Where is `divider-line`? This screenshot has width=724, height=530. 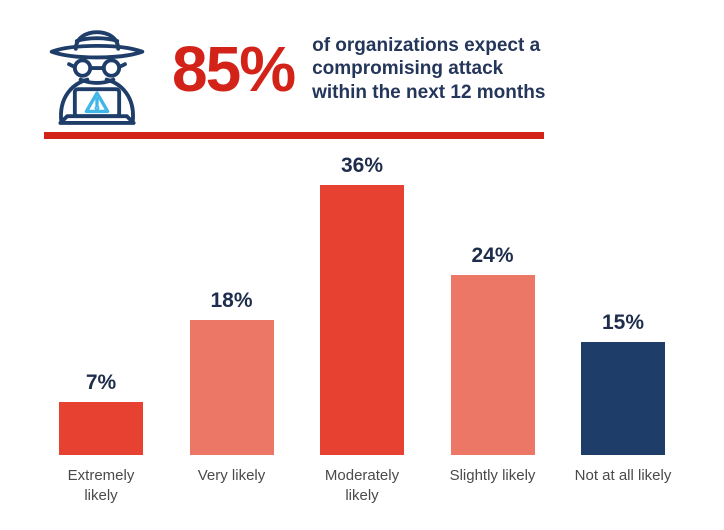 divider-line is located at coordinates (294, 135).